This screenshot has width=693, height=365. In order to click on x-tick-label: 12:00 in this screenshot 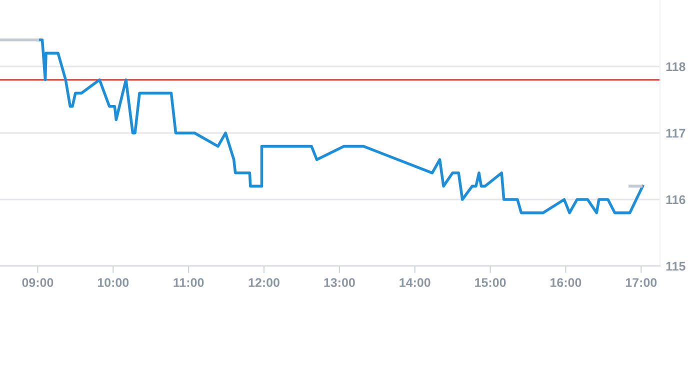, I will do `click(264, 282)`.